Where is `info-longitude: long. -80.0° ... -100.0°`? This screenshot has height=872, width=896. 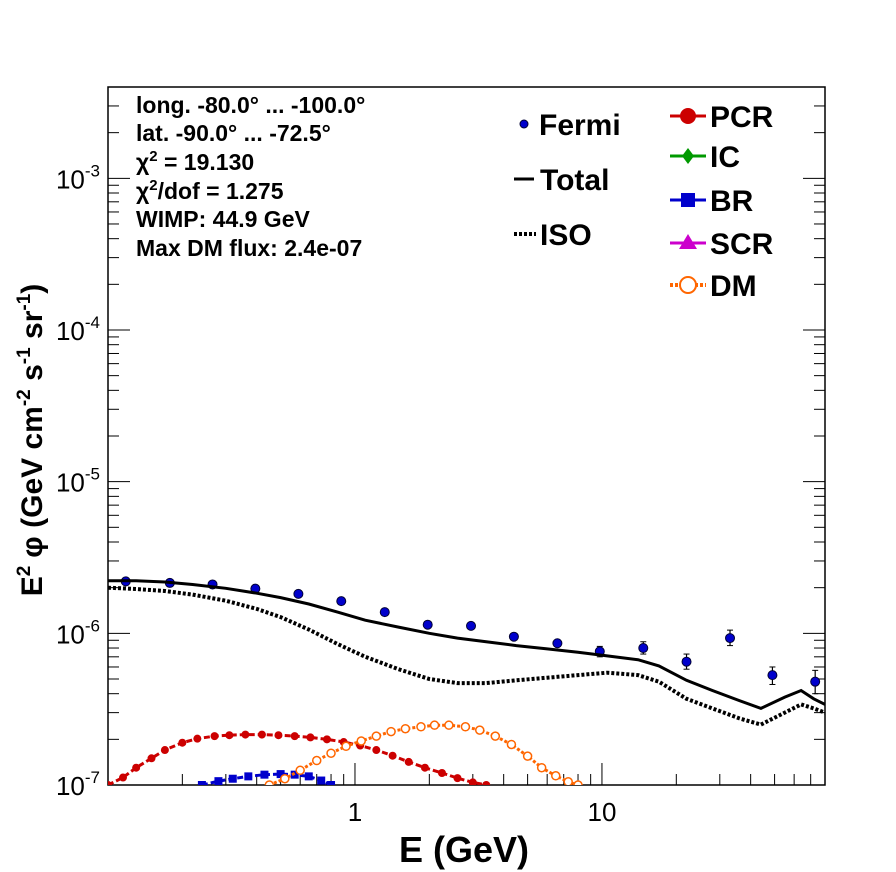 info-longitude: long. -80.0° ... -100.0° is located at coordinates (250, 105).